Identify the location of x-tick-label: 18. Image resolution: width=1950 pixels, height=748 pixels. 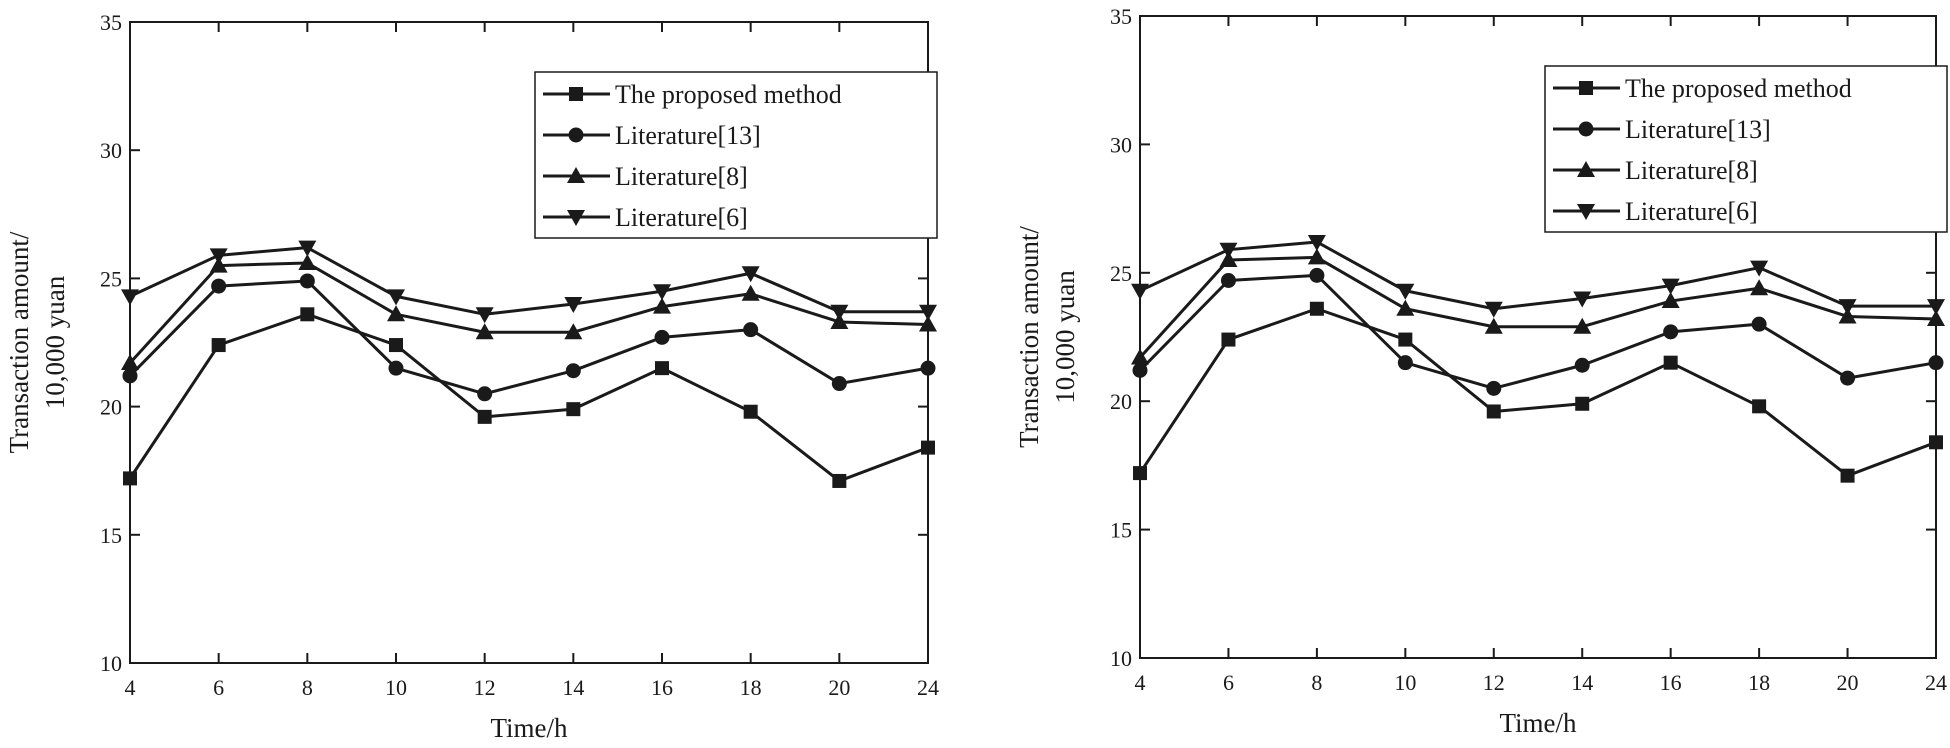
(751, 687).